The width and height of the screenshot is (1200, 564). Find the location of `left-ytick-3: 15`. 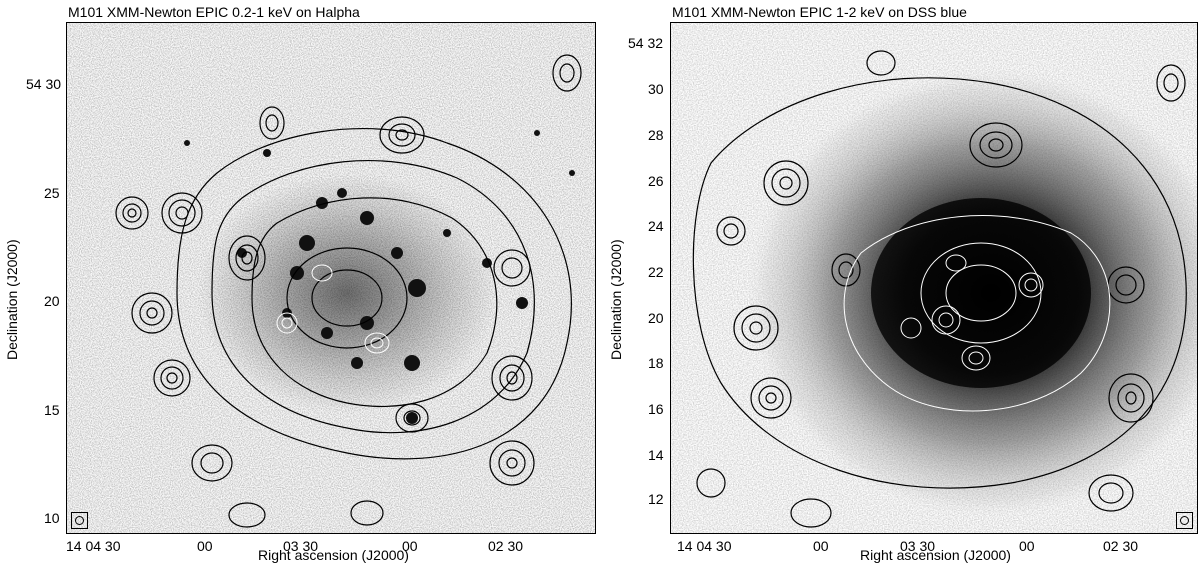

left-ytick-3: 15 is located at coordinates (52, 410).